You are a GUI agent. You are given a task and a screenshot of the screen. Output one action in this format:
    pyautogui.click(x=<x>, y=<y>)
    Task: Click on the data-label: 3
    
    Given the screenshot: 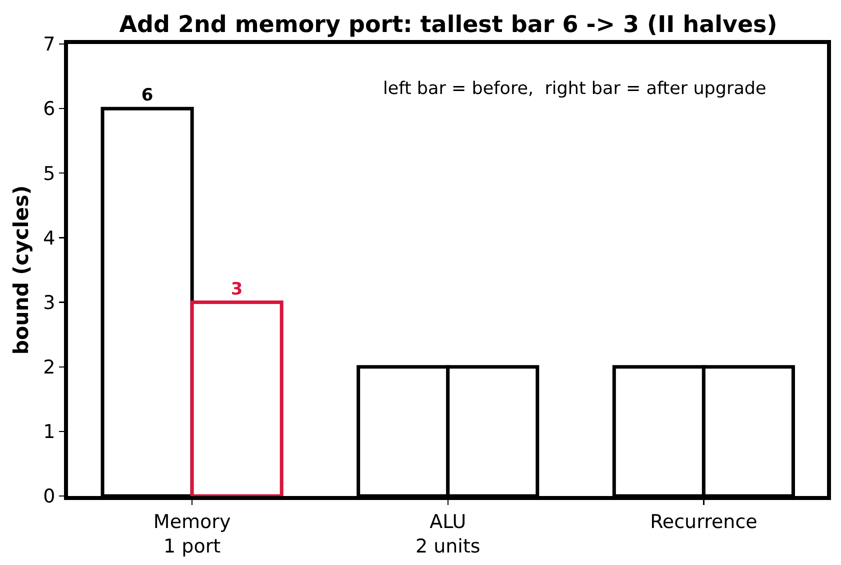 What is the action you would take?
    pyautogui.click(x=236, y=289)
    